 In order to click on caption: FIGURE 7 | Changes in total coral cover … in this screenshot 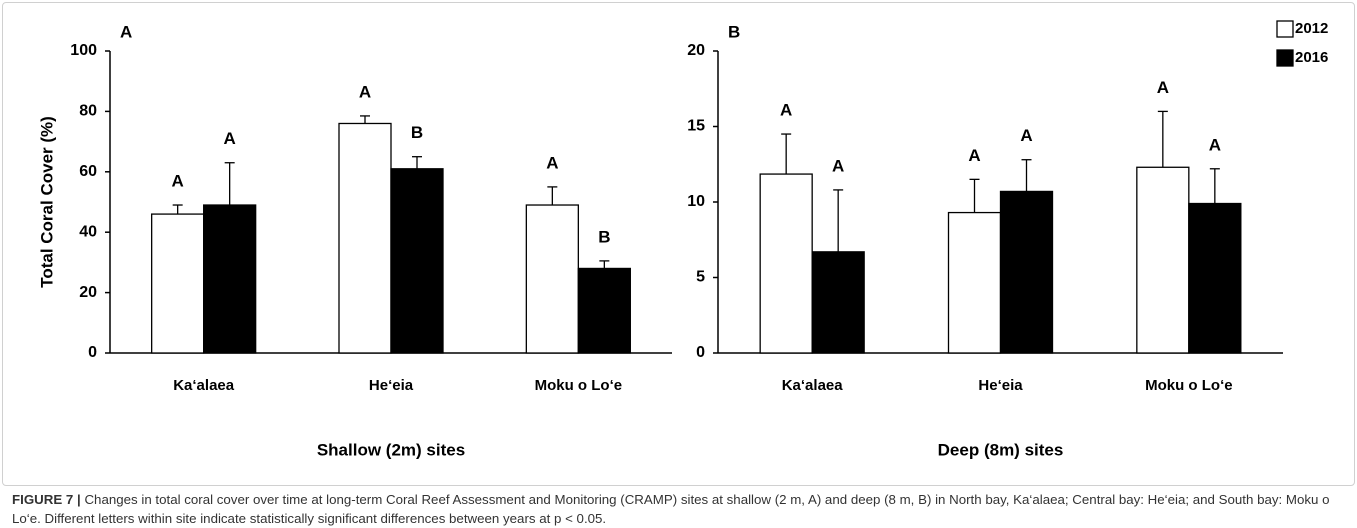, I will do `click(679, 509)`.